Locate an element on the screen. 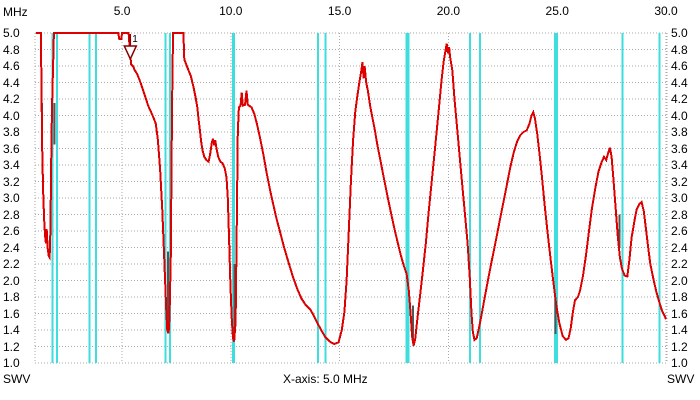 This screenshot has width=700, height=400. y-tick-label-left: 4.4 is located at coordinates (11, 82).